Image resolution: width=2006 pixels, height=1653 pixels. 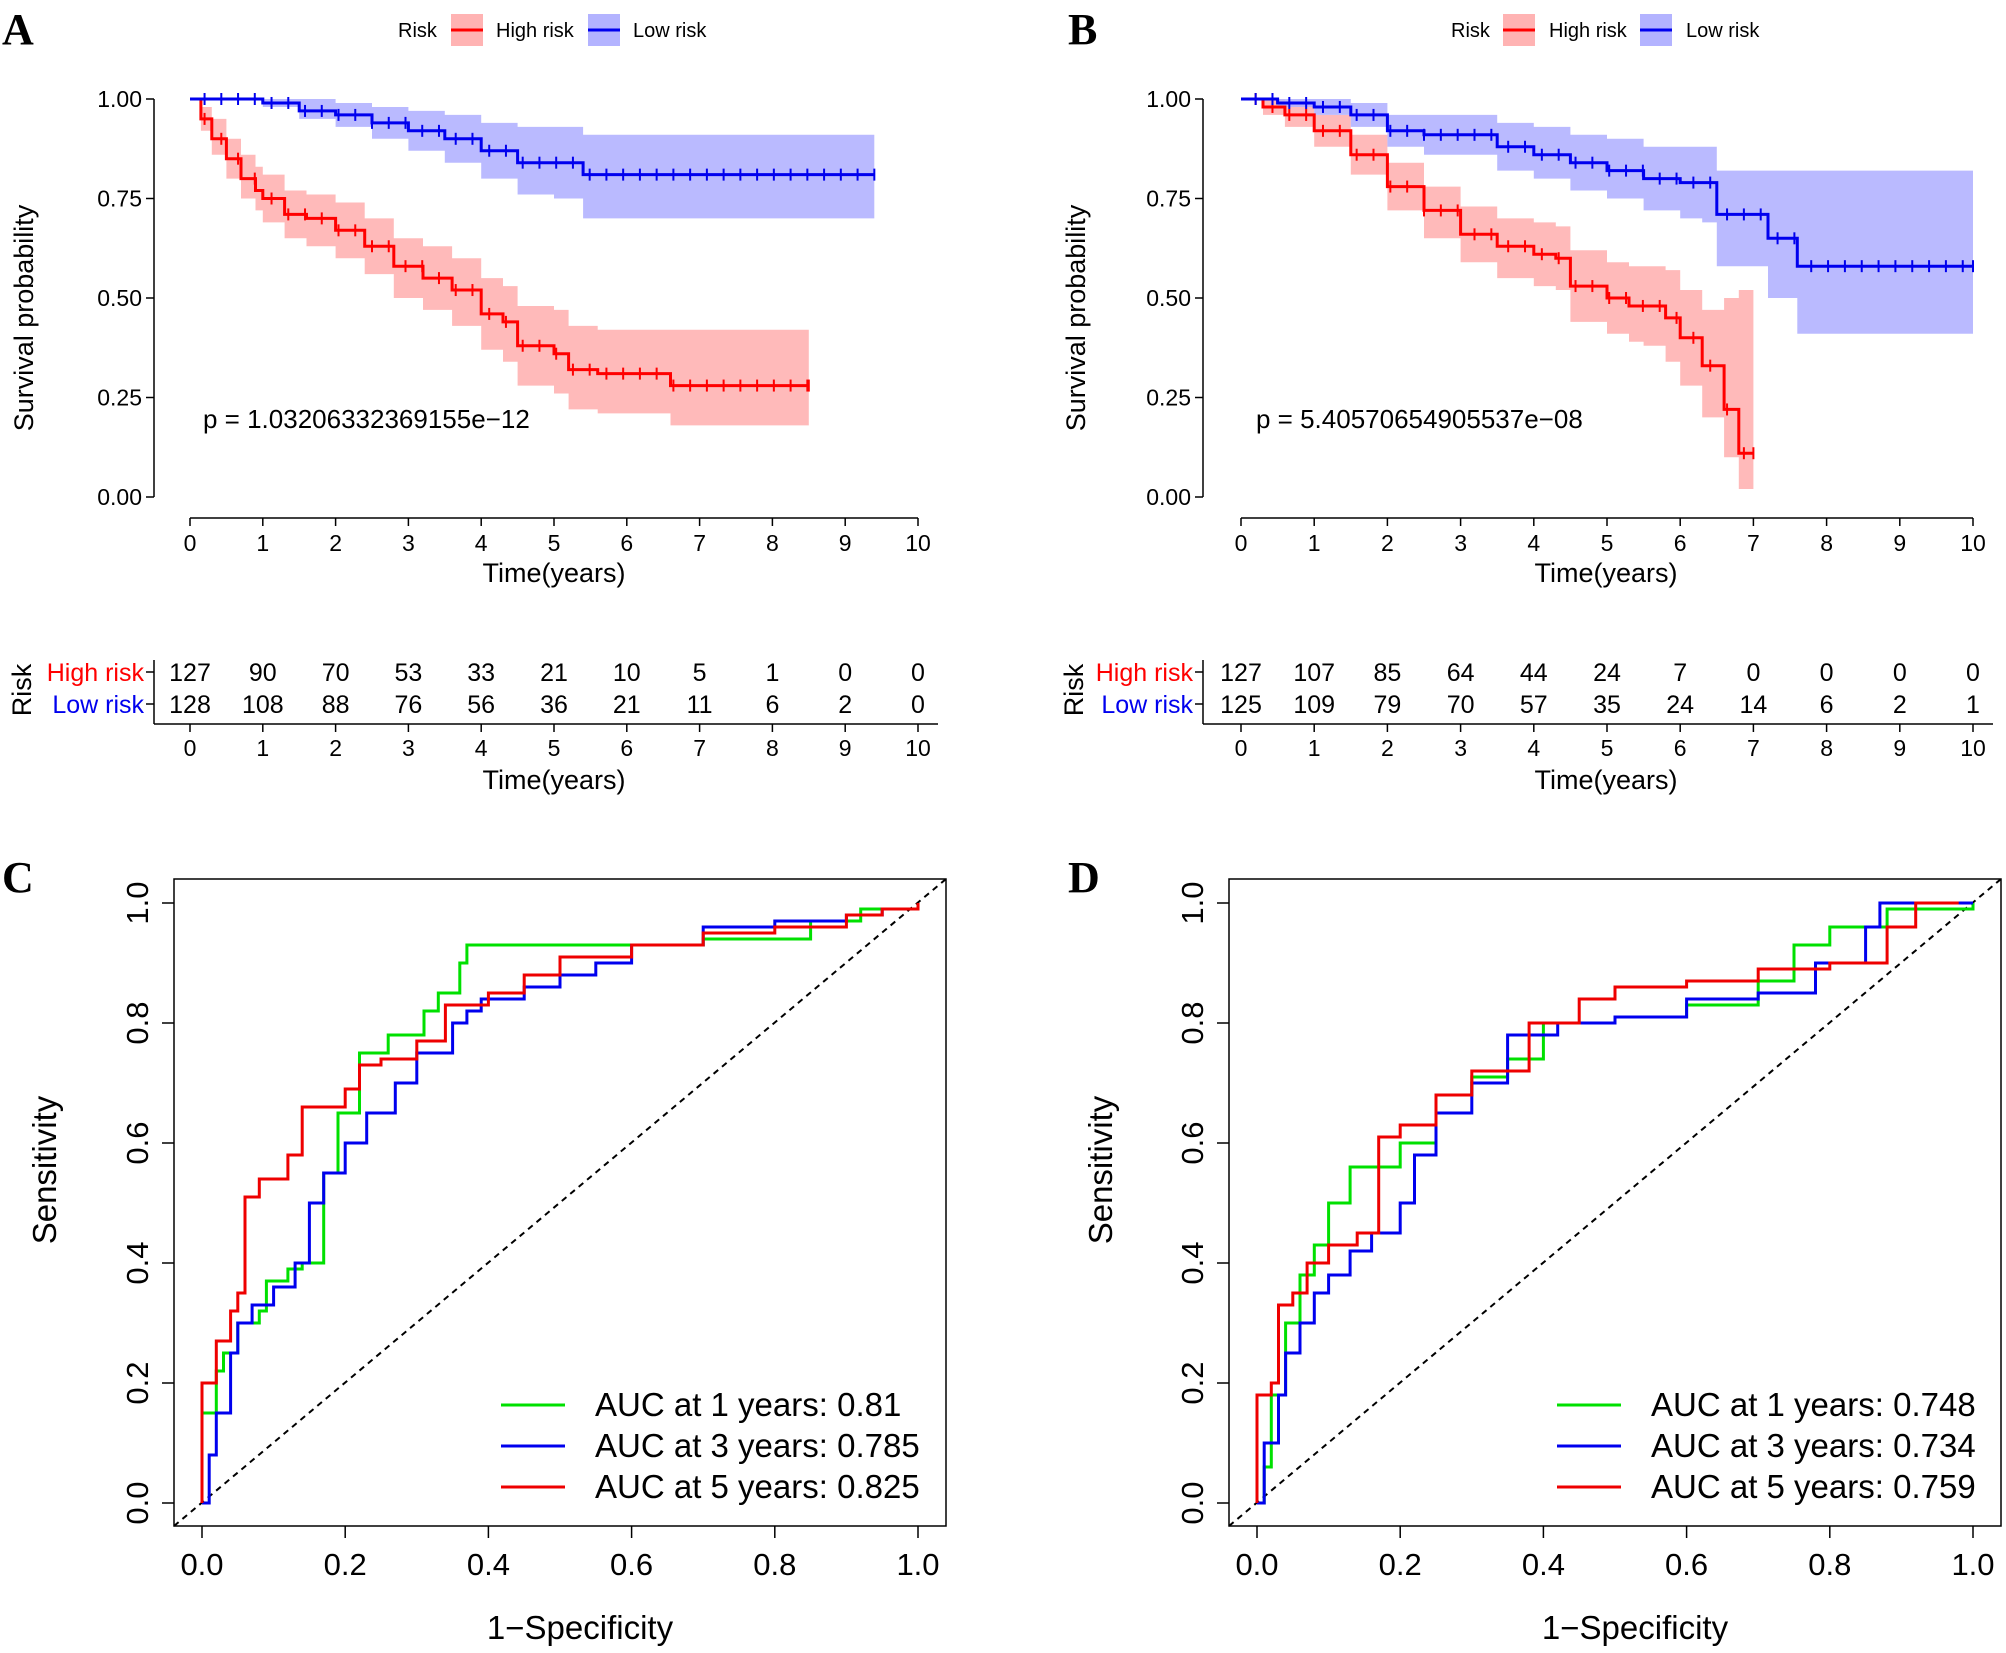 I want to click on x-tick-label: 0.6, so click(x=1686, y=1564).